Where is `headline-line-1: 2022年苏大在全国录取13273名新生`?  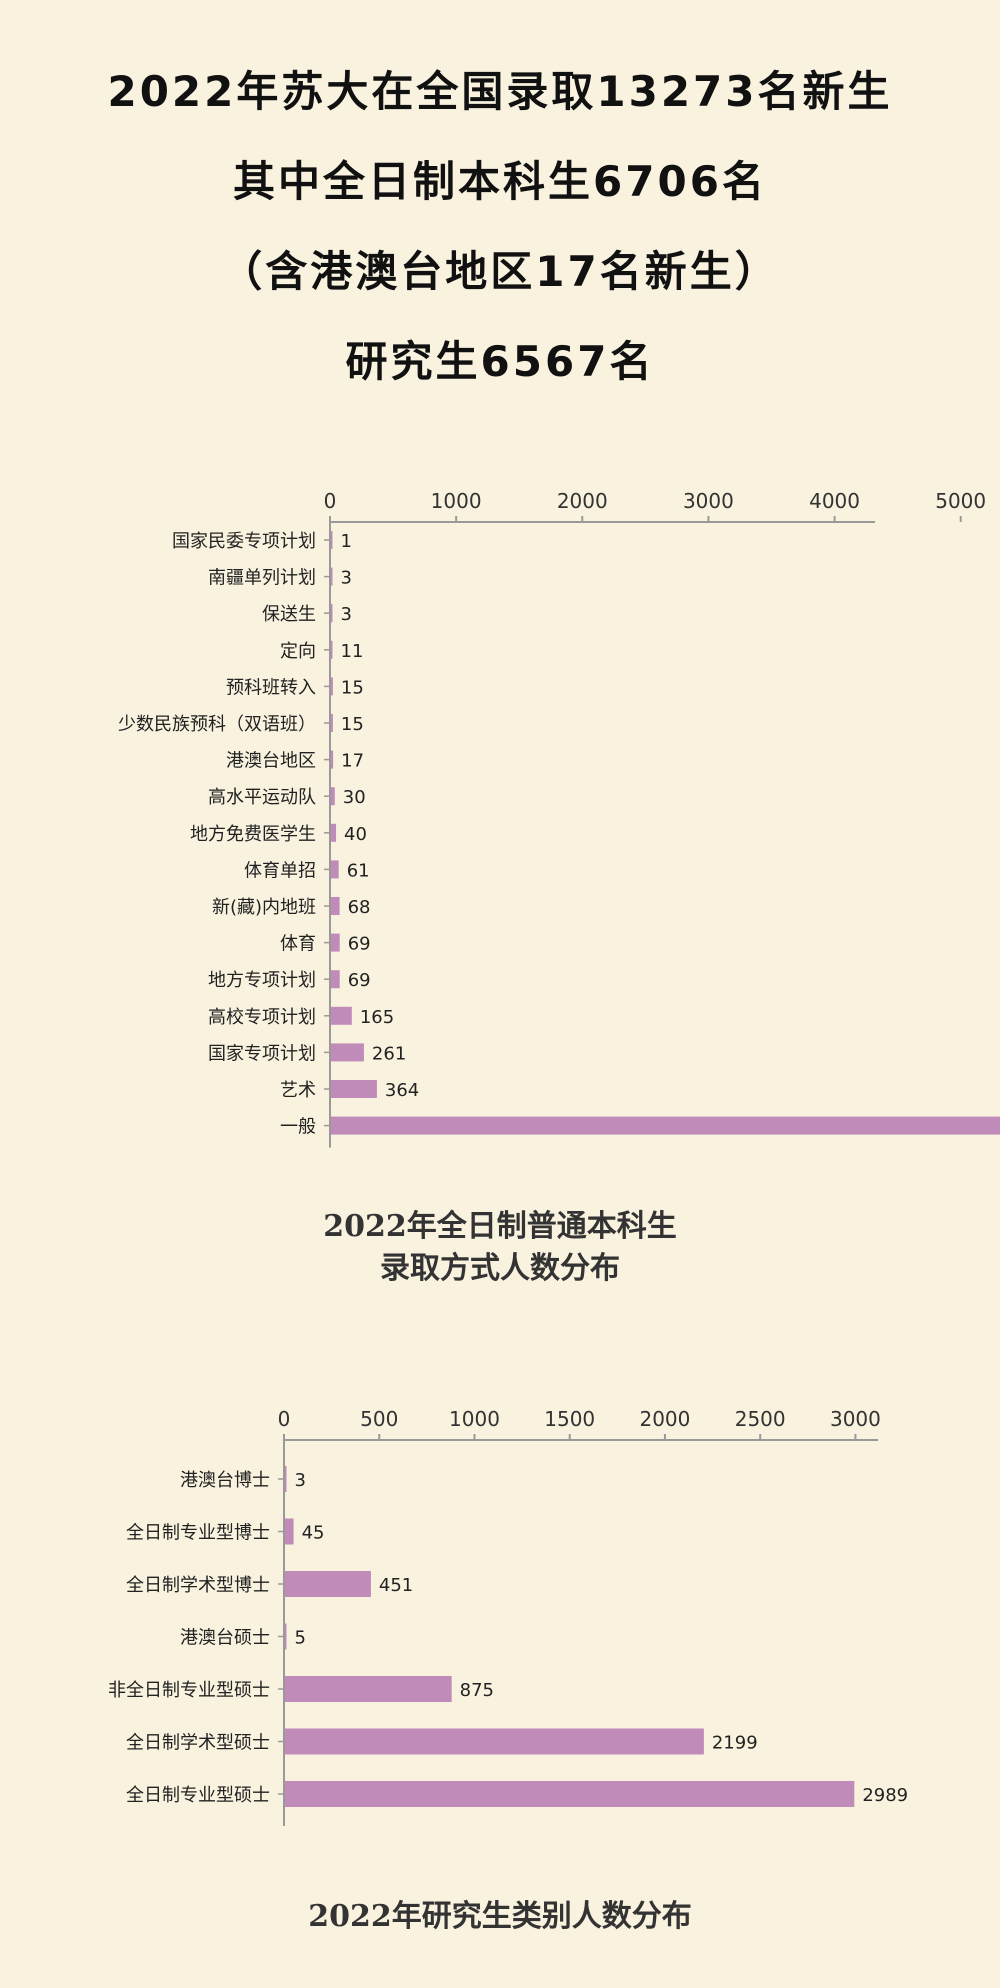
headline-line-1: 2022年苏大在全国录取13273名新生 is located at coordinates (500, 91).